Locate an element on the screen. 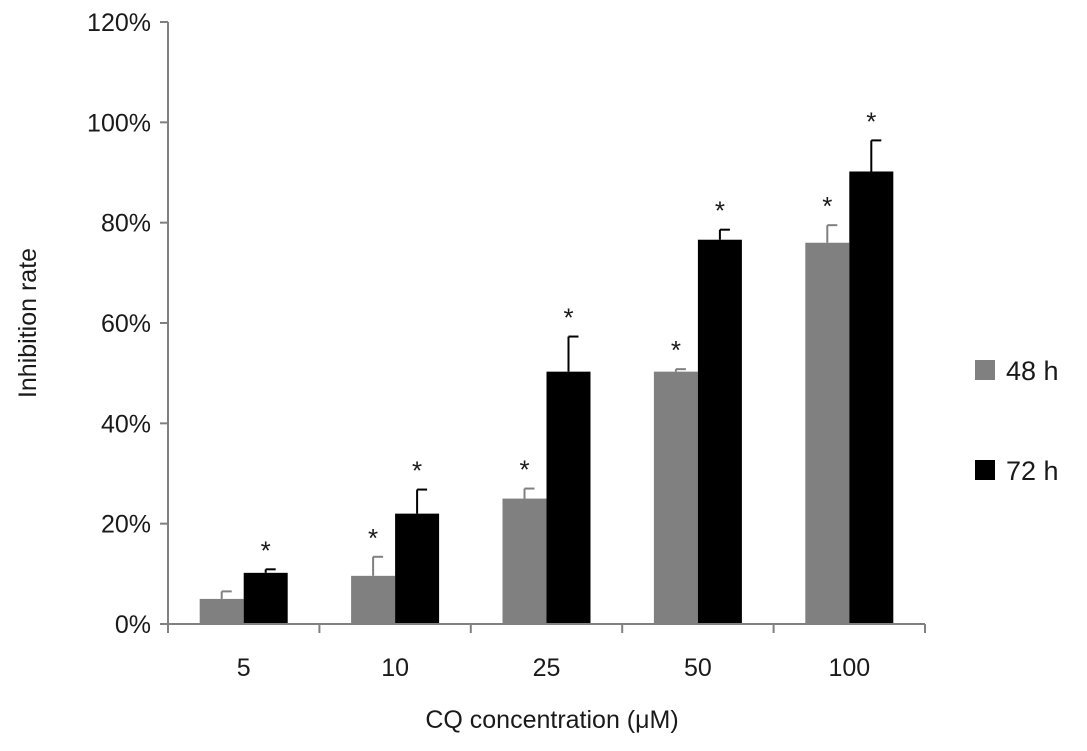  y-axis-title: Inhibition rate is located at coordinates (28, 323).